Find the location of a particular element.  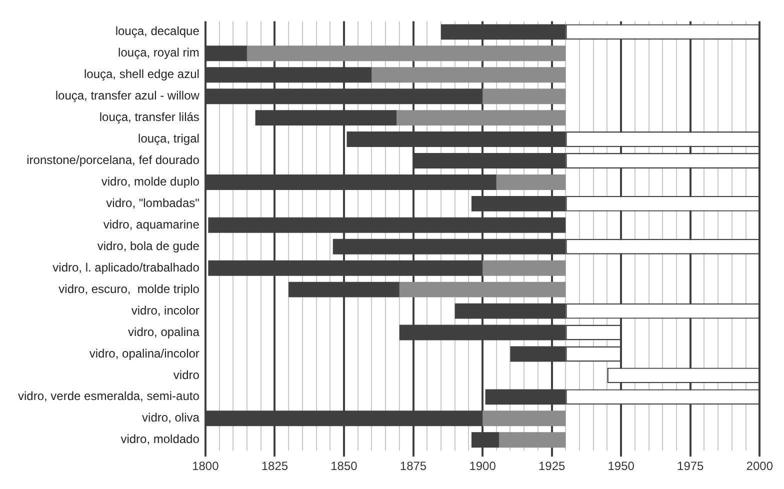

y-tick-label: louça, royal rim is located at coordinates (159, 53).